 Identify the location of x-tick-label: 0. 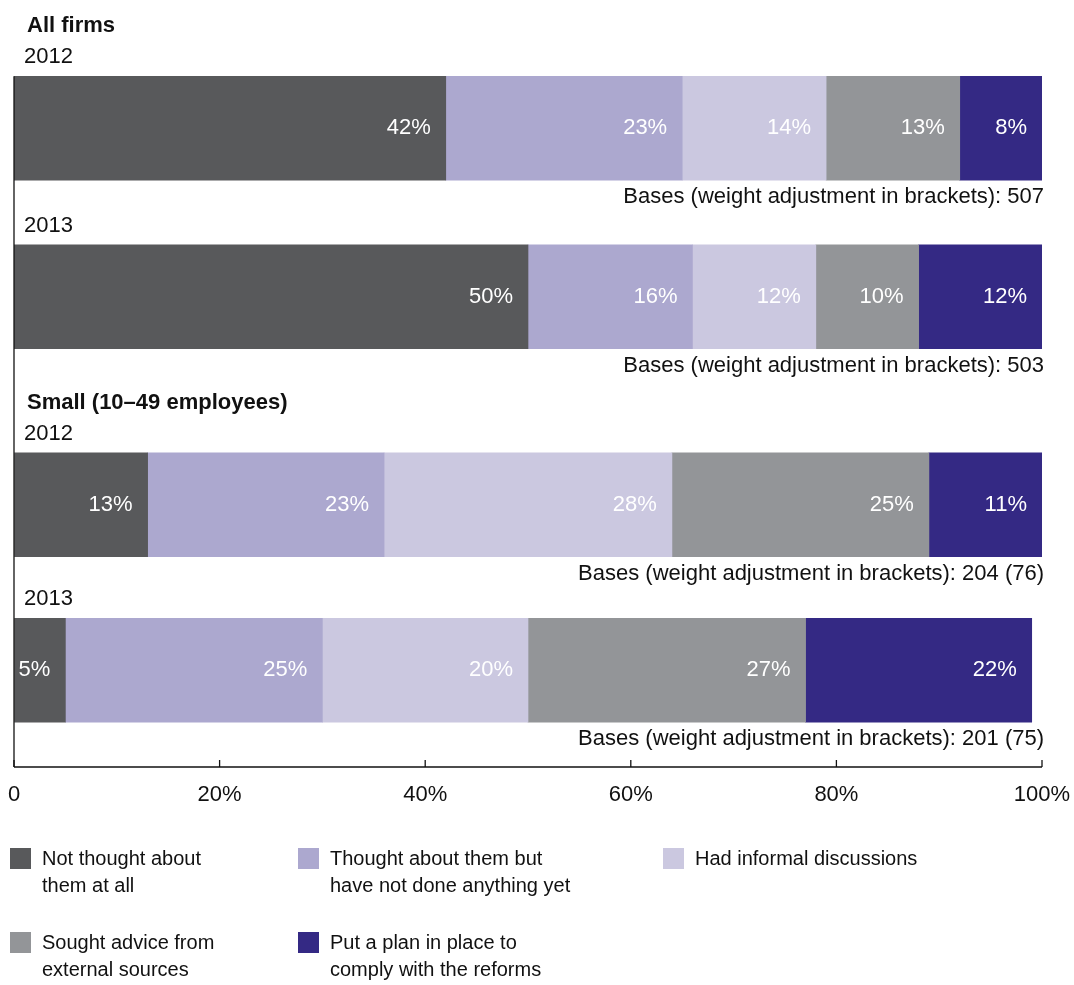
(14, 794).